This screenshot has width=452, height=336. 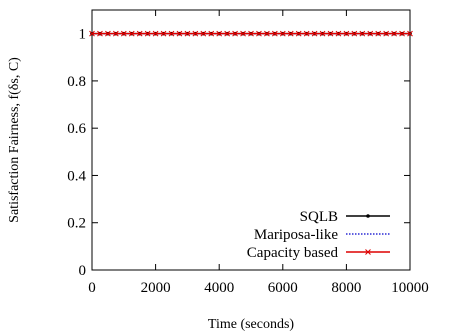 I want to click on y-axis-label: Satisfaction Fairness, f(δs, C), so click(x=14, y=140).